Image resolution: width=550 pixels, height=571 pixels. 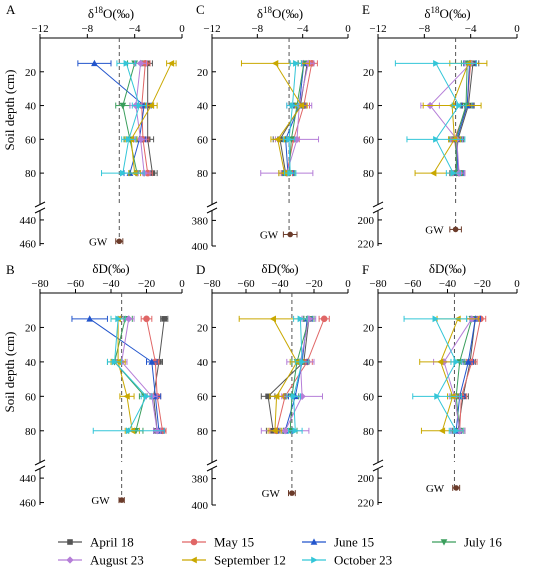 What do you see at coordinates (112, 542) in the screenshot?
I see `legend-label: April 18` at bounding box center [112, 542].